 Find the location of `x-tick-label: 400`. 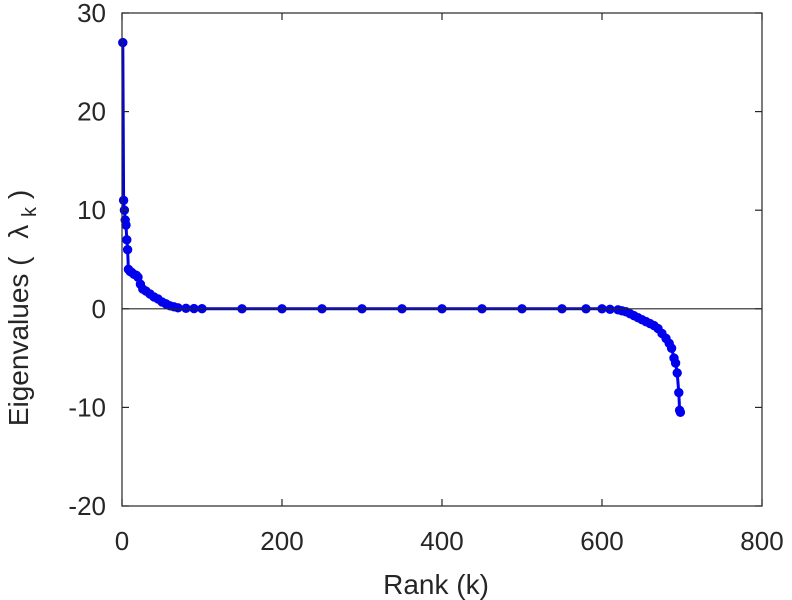

x-tick-label: 400 is located at coordinates (441, 541).